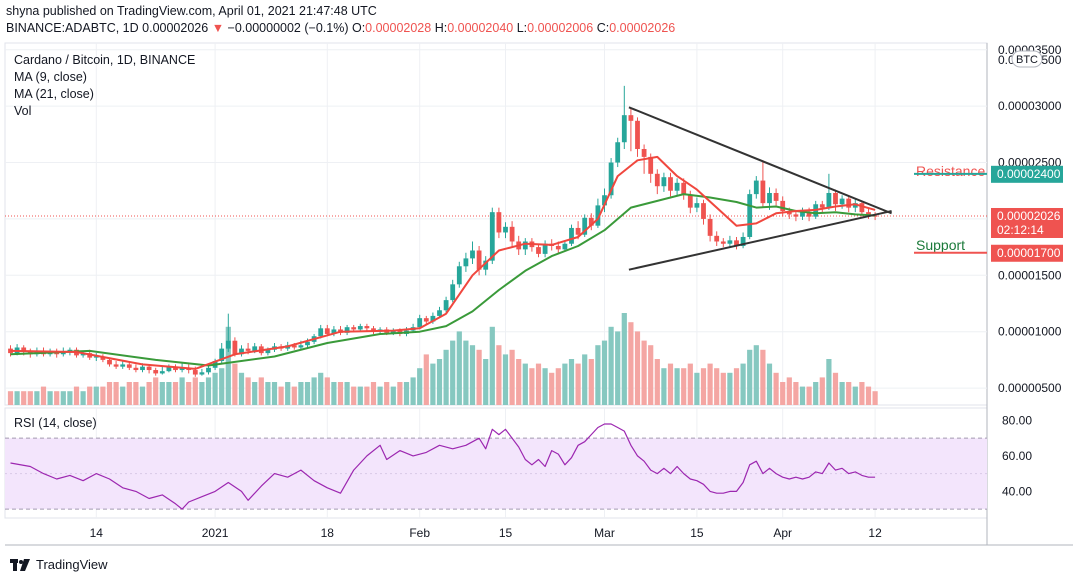  I want to click on rsi-legend: RSI (14, close), so click(55, 423).